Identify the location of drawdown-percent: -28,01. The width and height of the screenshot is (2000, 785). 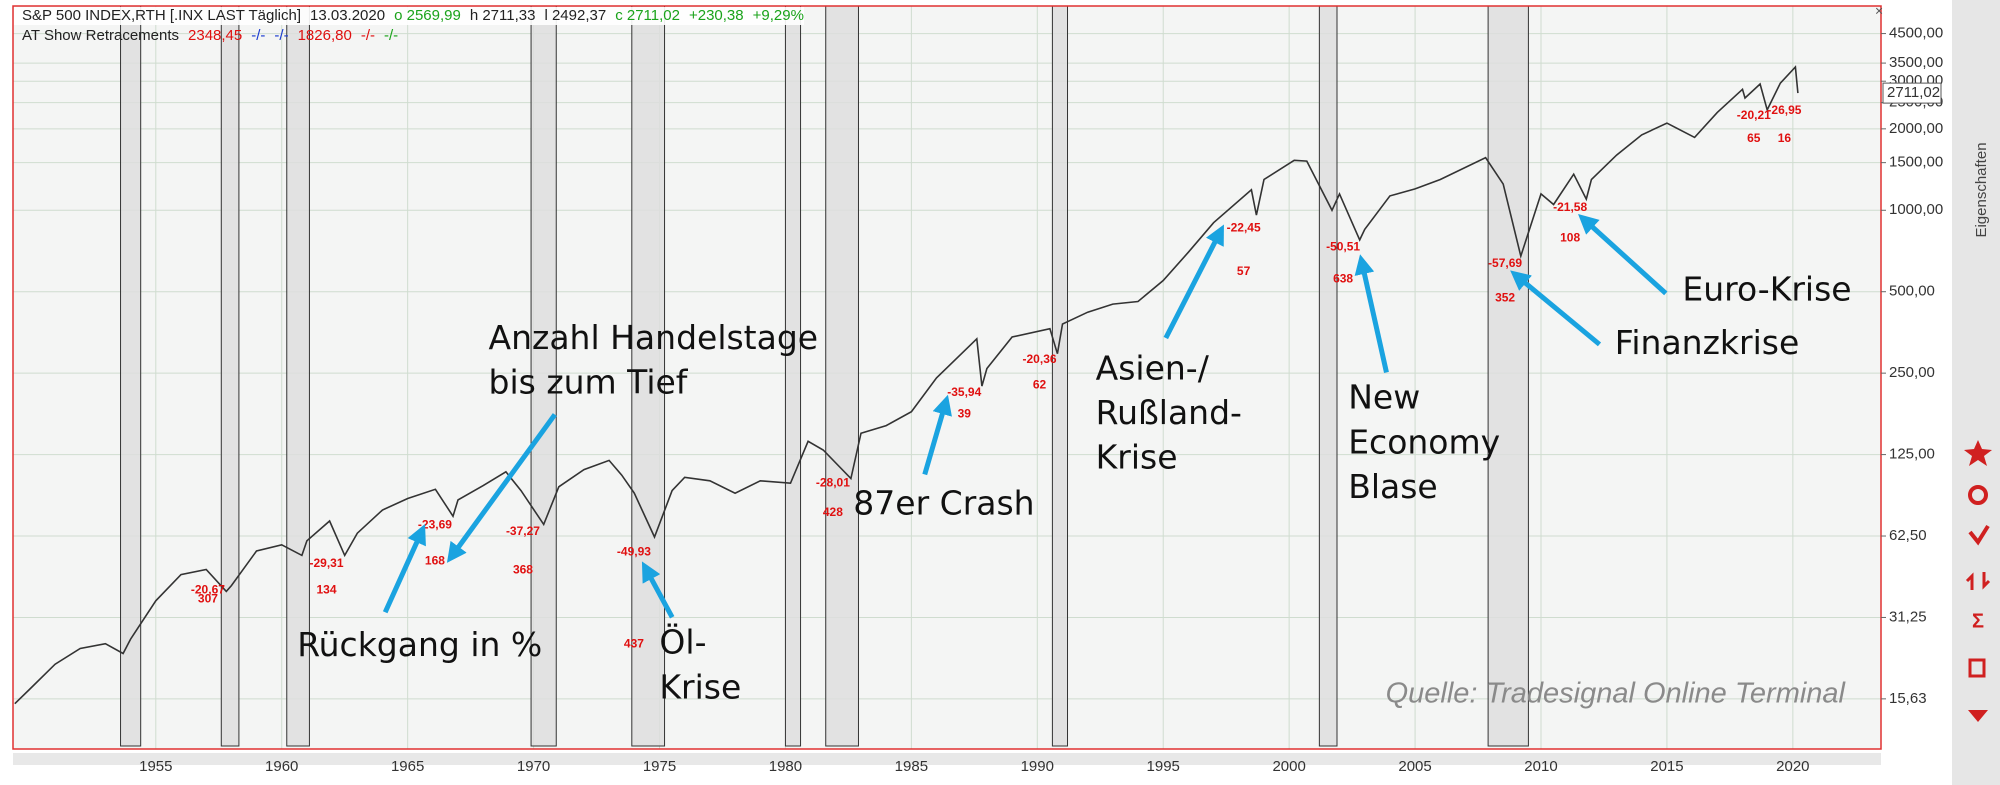
(833, 483).